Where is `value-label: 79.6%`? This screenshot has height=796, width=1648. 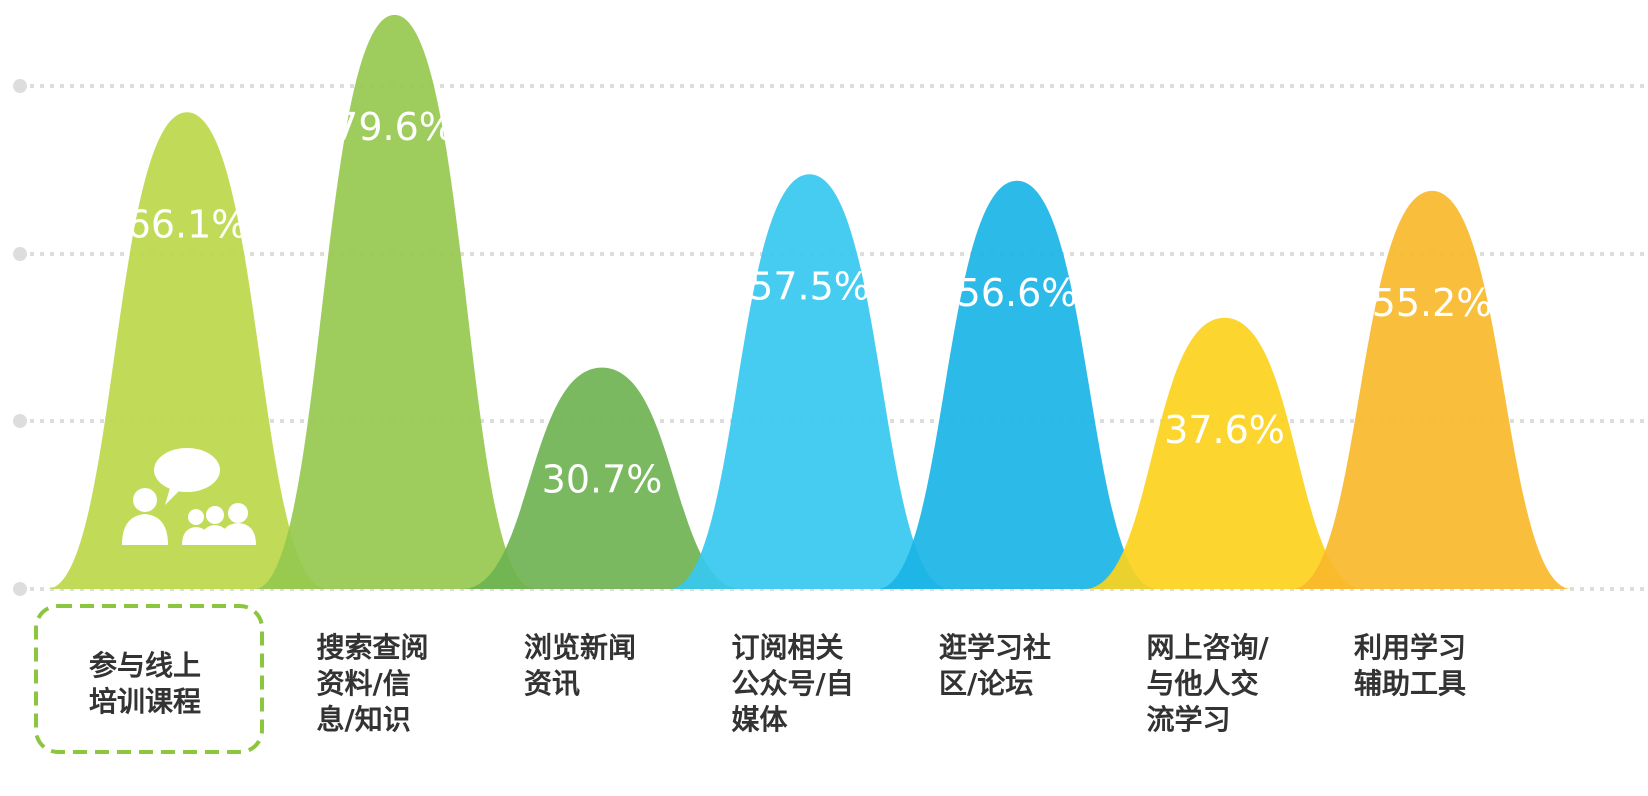
value-label: 79.6% is located at coordinates (394, 127).